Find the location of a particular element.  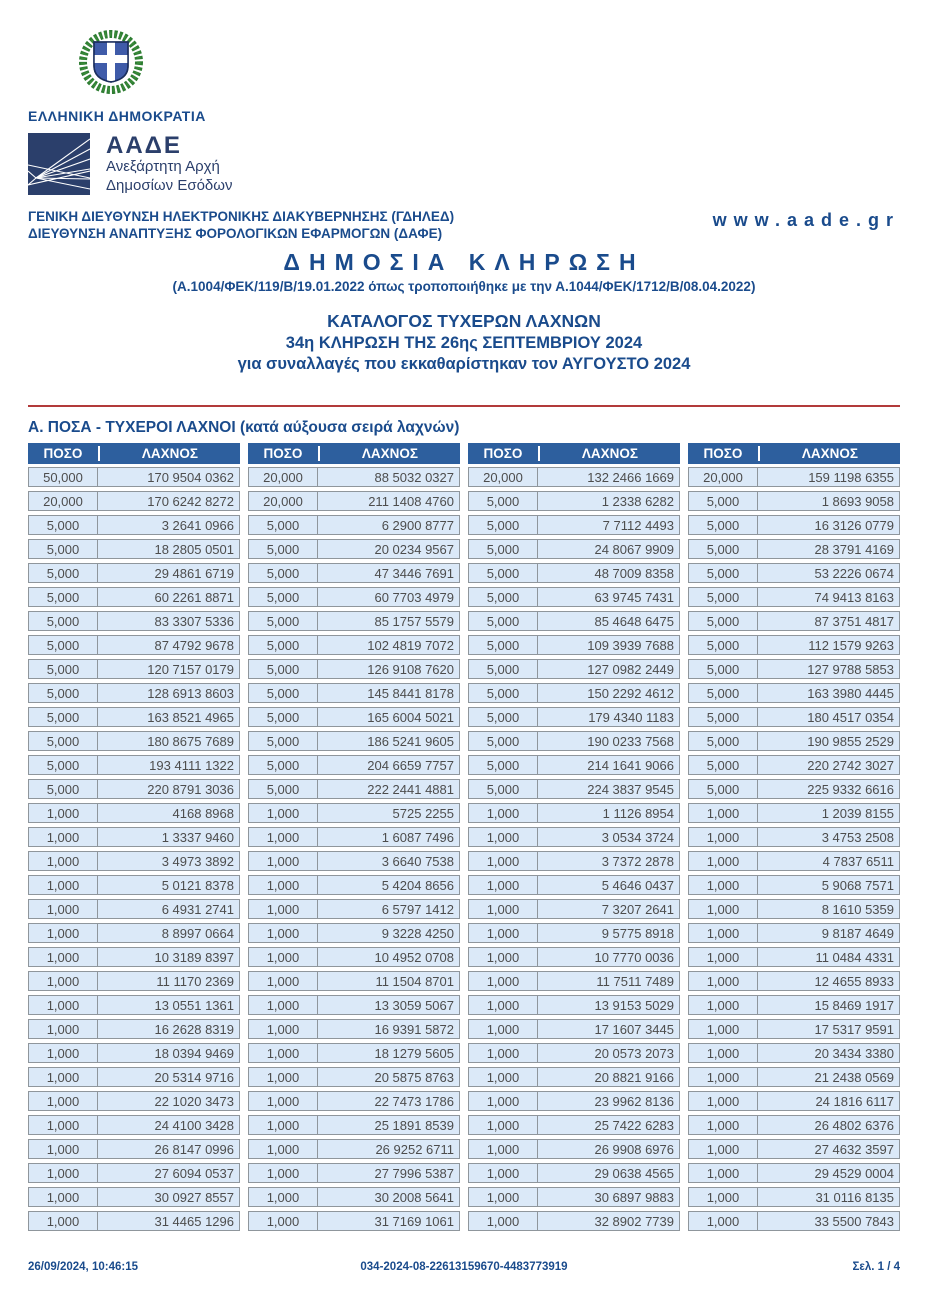

table-row: 1,000 10 4952 0708 is located at coordinates (354, 957).